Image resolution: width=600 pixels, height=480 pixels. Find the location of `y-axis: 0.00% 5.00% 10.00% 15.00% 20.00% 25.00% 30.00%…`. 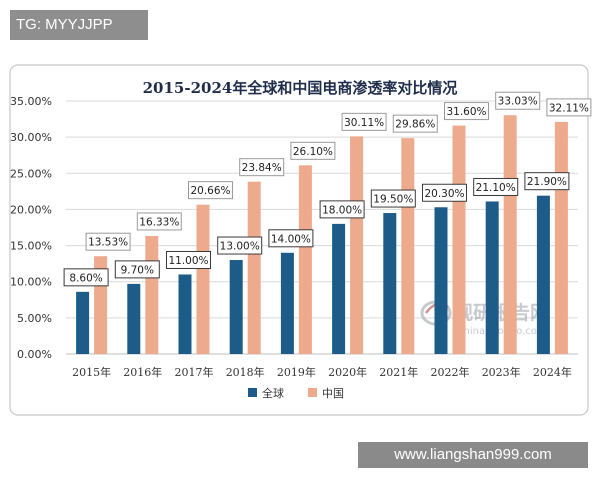

y-axis: 0.00% 5.00% 10.00% 15.00% 20.00% 25.00% 30.00%… is located at coordinates (31, 228).